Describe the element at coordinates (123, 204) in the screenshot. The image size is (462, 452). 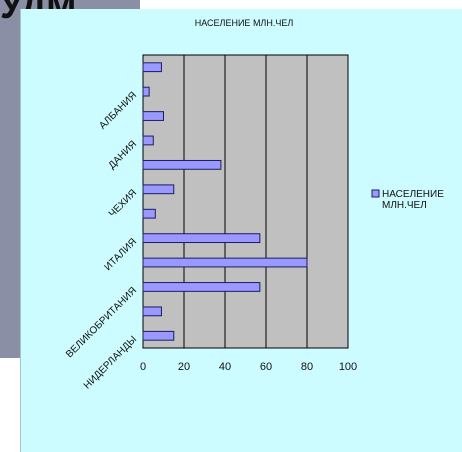
I see `category-label: ЧЕХИЯ` at that location.